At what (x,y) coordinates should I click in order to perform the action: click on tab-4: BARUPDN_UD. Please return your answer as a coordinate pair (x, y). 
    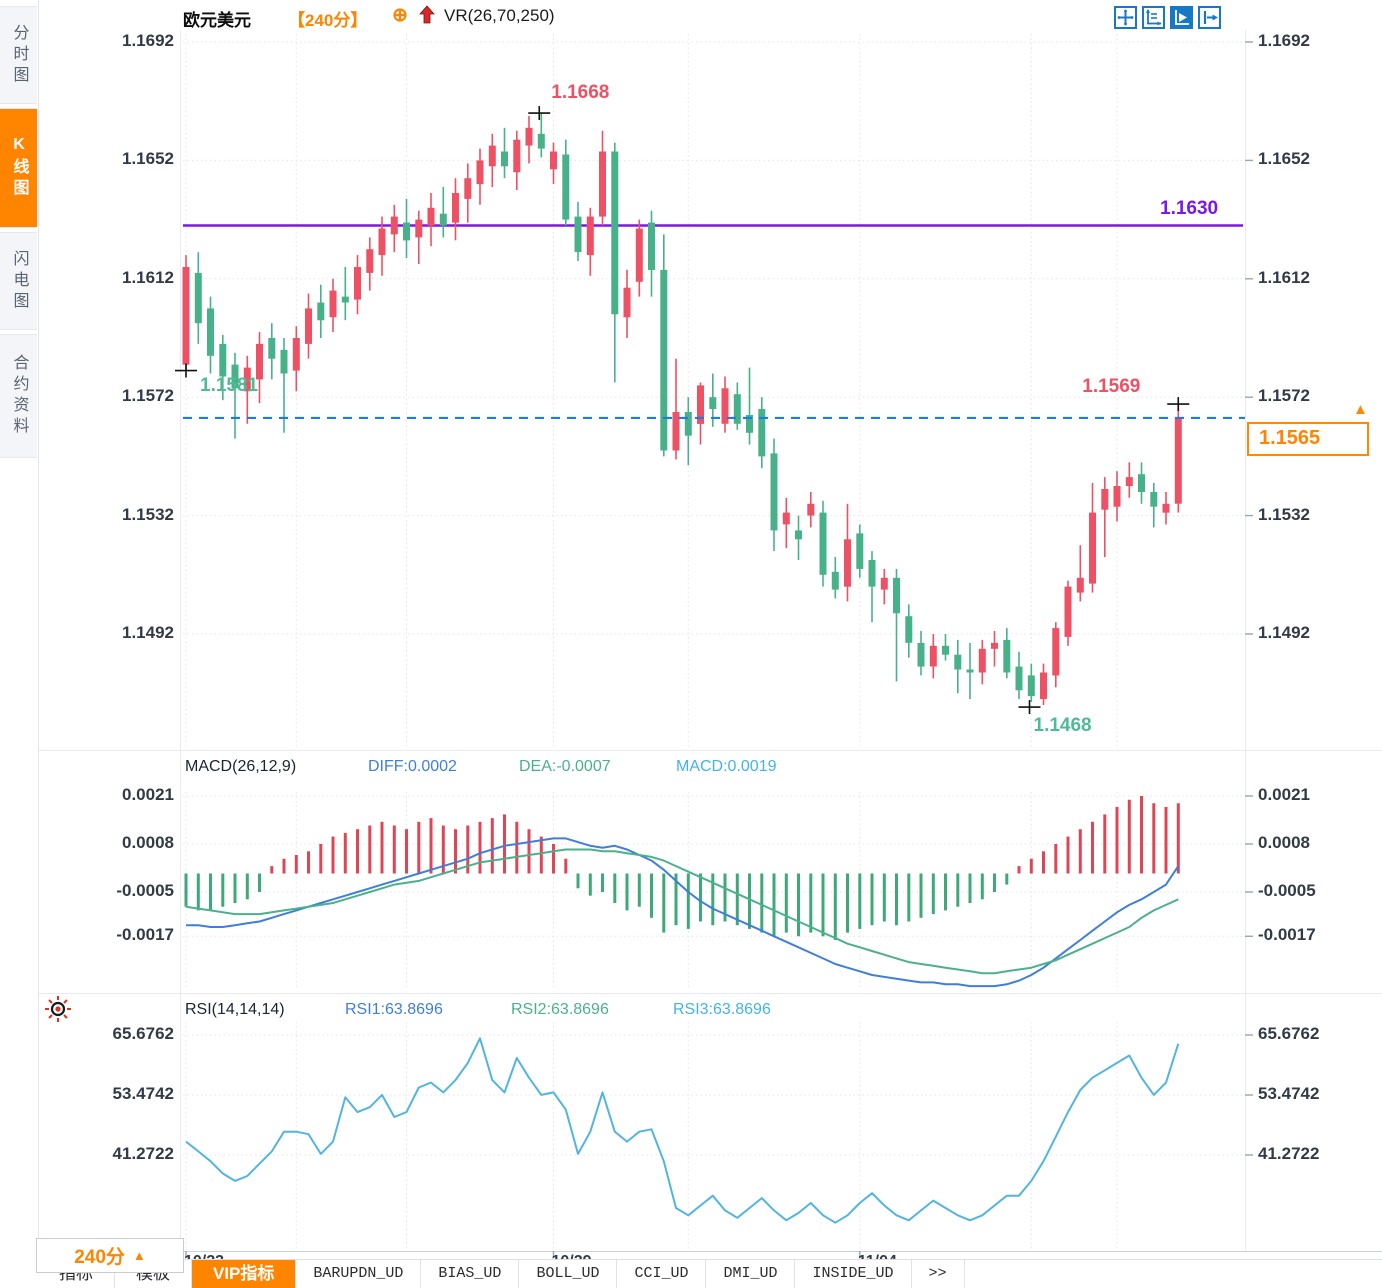
    Looking at the image, I should click on (359, 1274).